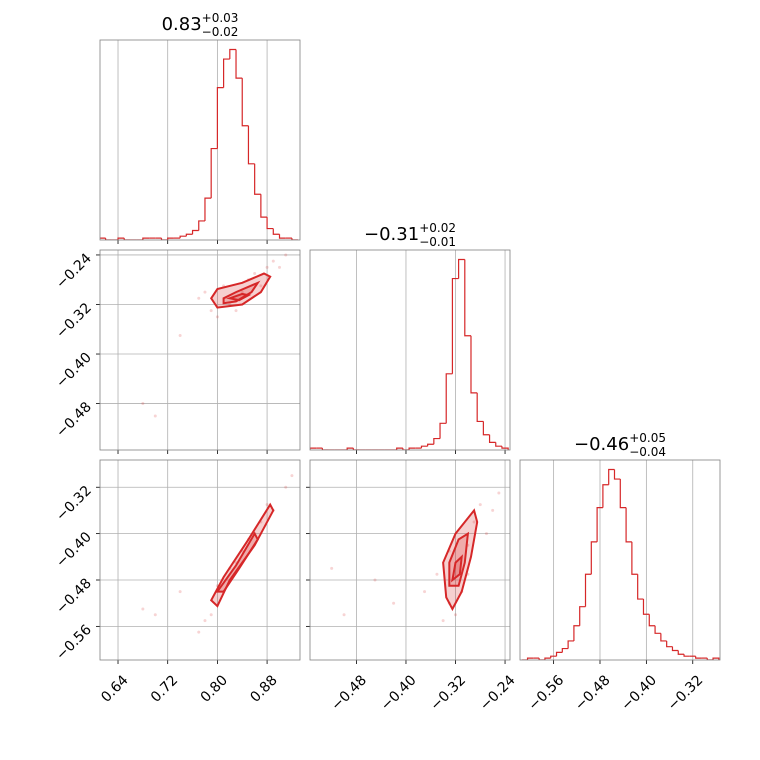 This screenshot has width=760, height=760. What do you see at coordinates (214, 688) in the screenshot?
I see `x-tick-label: 0.80` at bounding box center [214, 688].